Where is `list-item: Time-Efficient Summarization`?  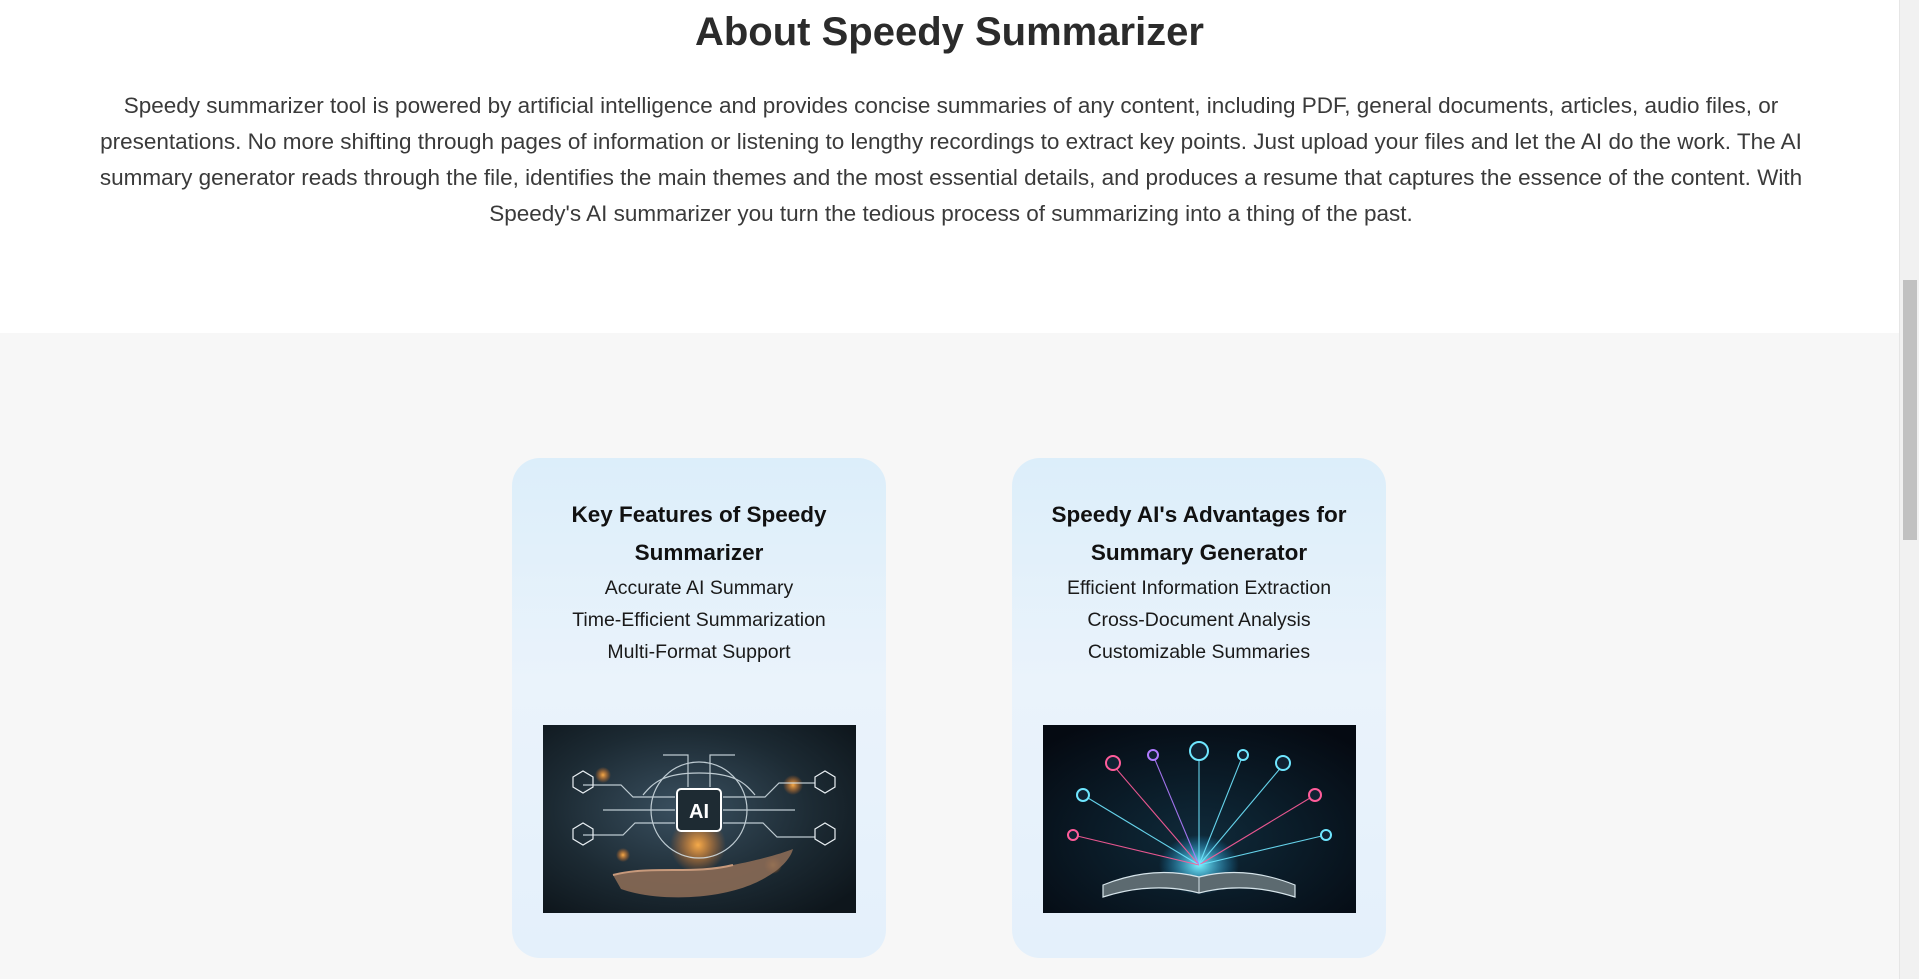
list-item: Time-Efficient Summarization is located at coordinates (699, 620).